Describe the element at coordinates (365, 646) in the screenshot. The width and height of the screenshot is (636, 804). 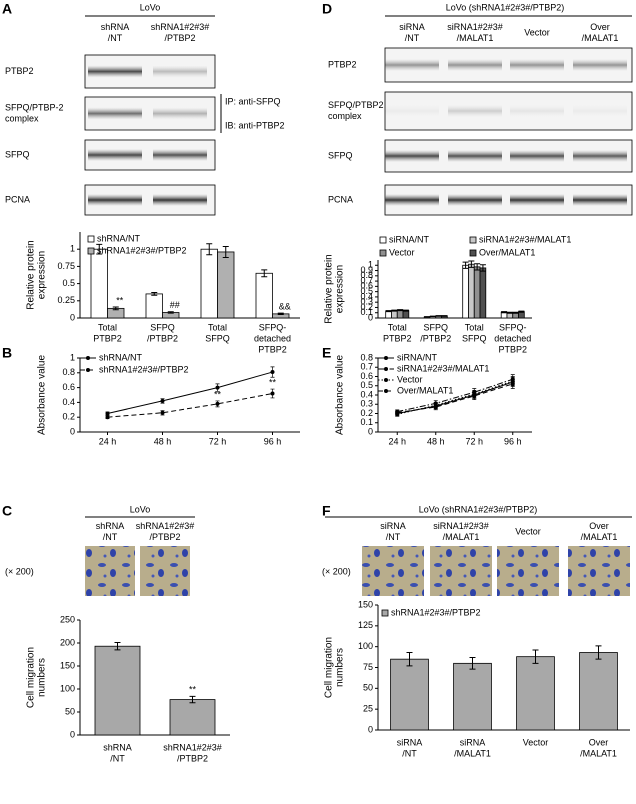
I see `y-tick-label: 100` at that location.